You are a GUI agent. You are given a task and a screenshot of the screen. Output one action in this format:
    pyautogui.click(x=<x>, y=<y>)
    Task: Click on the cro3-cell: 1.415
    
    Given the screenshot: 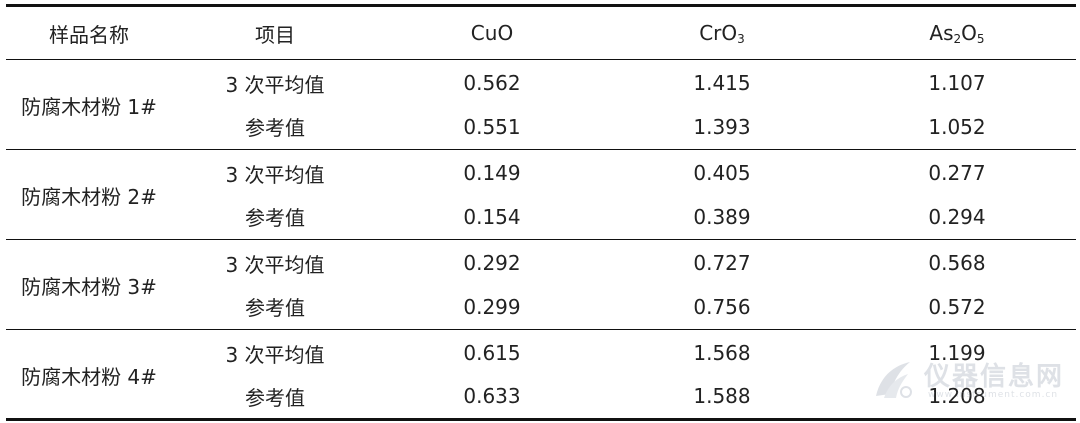 What is the action you would take?
    pyautogui.click(x=722, y=83)
    